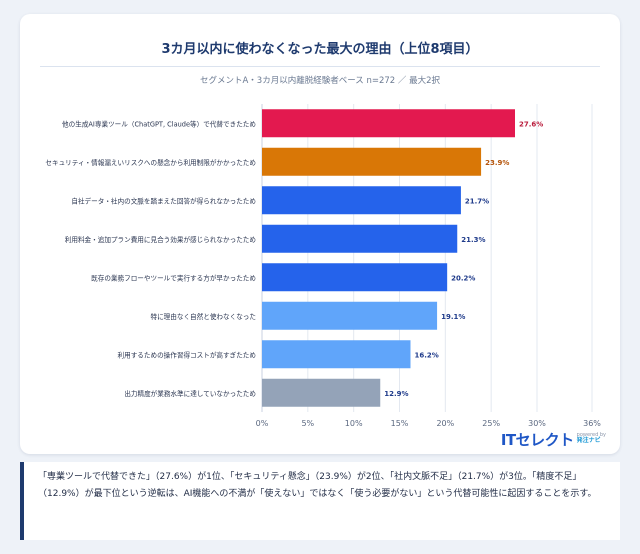  I want to click on x-tick-label: 20%, so click(445, 423).